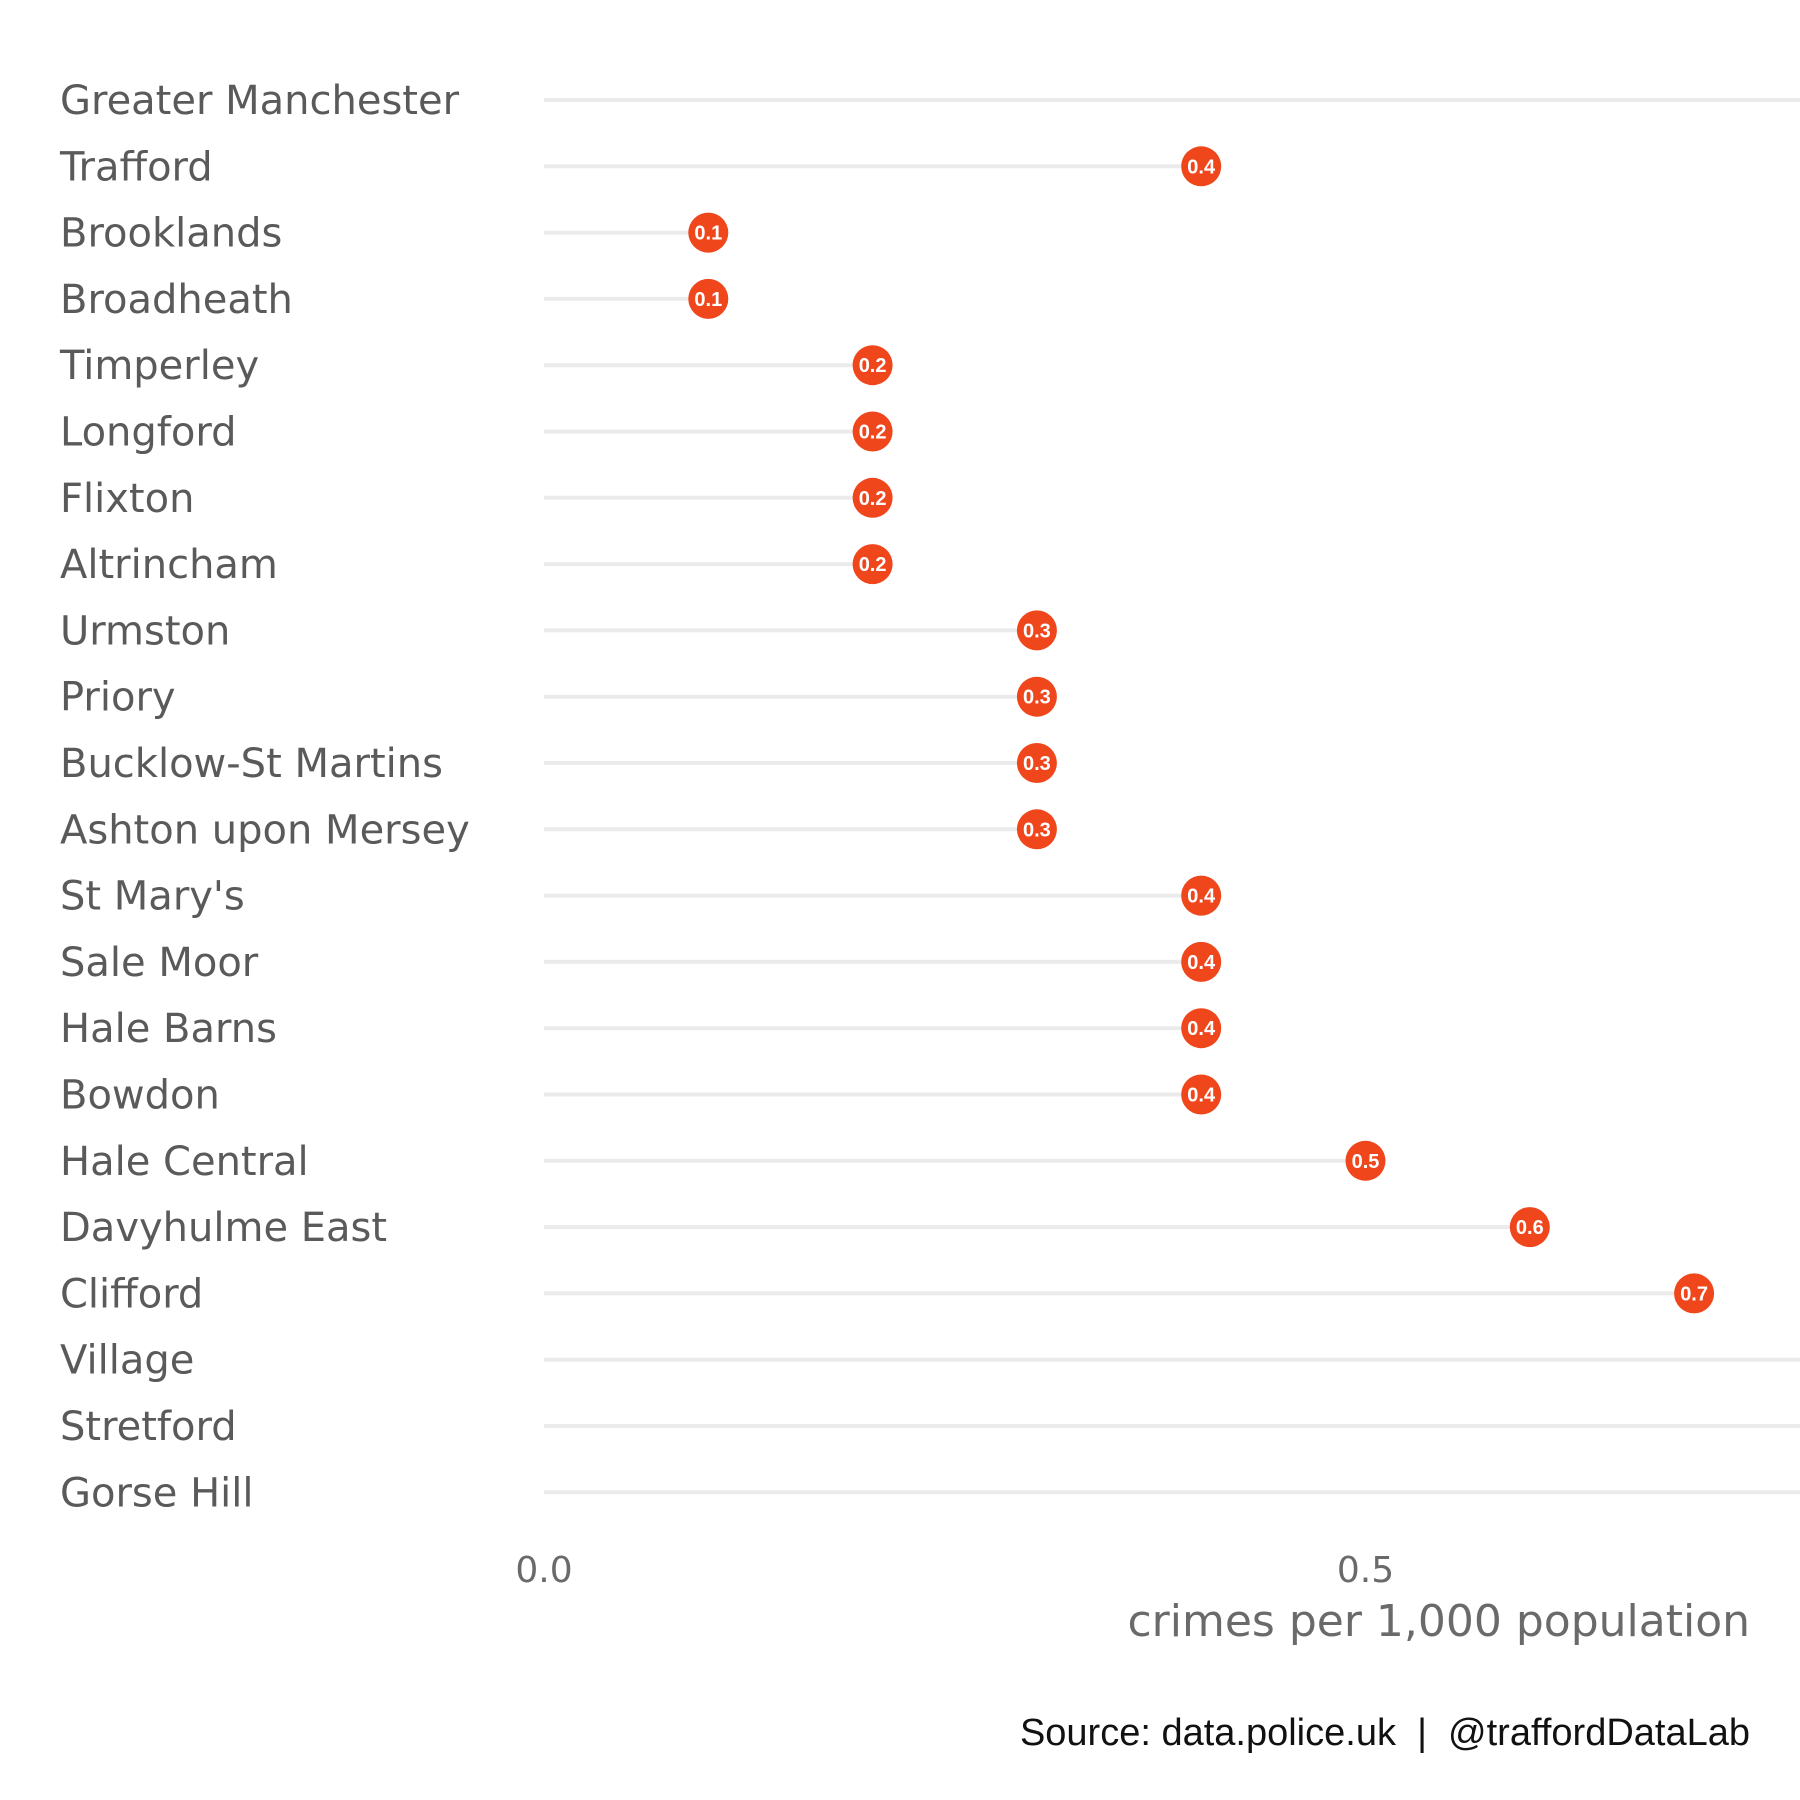  What do you see at coordinates (394, 300) in the screenshot?
I see `chart-row: Broadheath 0.1` at bounding box center [394, 300].